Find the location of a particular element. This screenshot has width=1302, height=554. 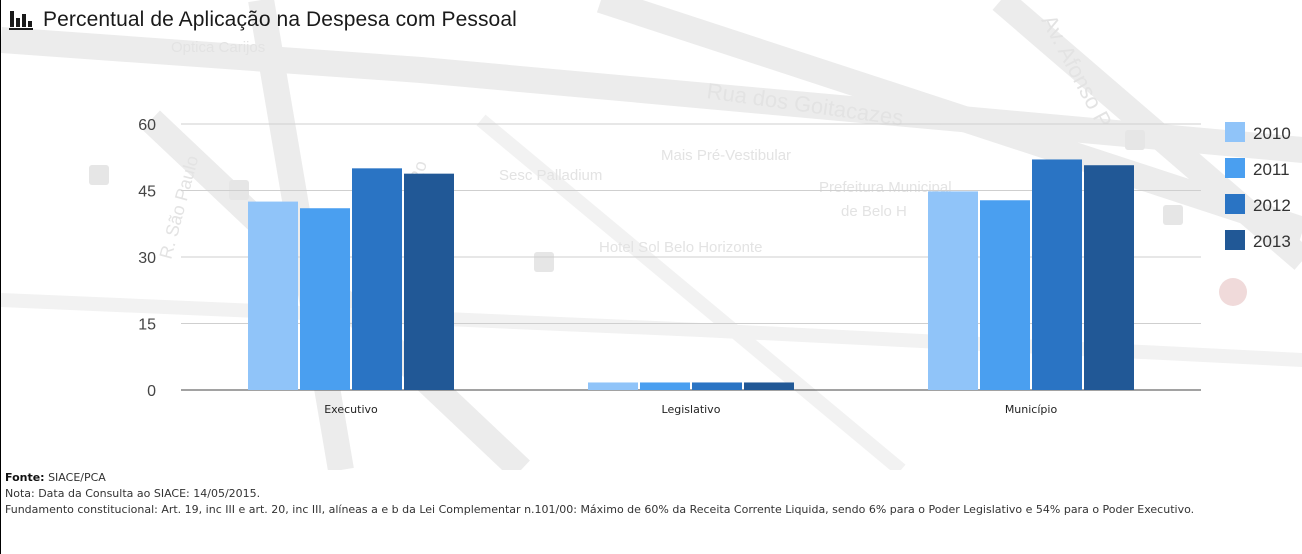

x-tick-label: Legislativo is located at coordinates (691, 409).